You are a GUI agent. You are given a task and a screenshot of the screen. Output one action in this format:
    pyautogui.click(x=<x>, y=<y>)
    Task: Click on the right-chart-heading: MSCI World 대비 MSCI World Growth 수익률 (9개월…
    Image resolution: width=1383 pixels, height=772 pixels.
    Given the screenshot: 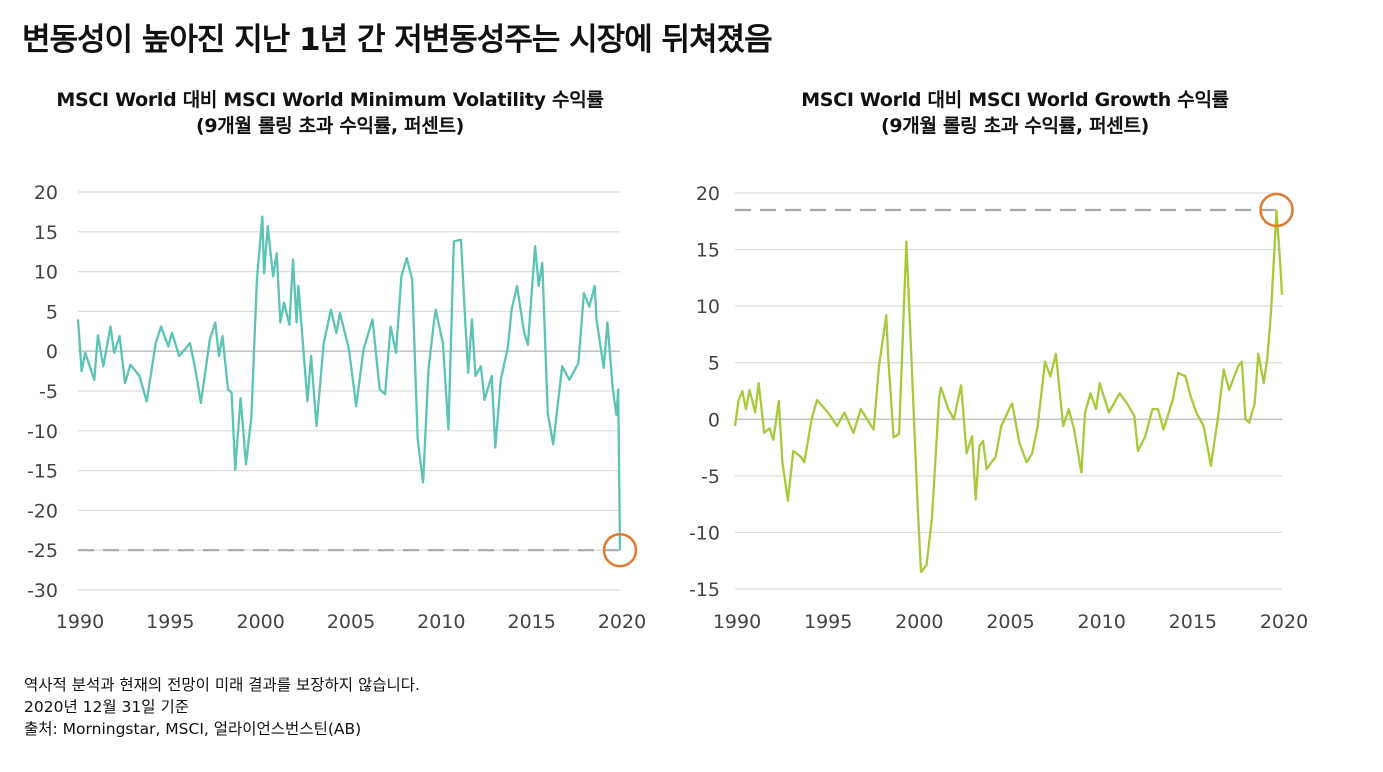 What is the action you would take?
    pyautogui.click(x=1015, y=113)
    